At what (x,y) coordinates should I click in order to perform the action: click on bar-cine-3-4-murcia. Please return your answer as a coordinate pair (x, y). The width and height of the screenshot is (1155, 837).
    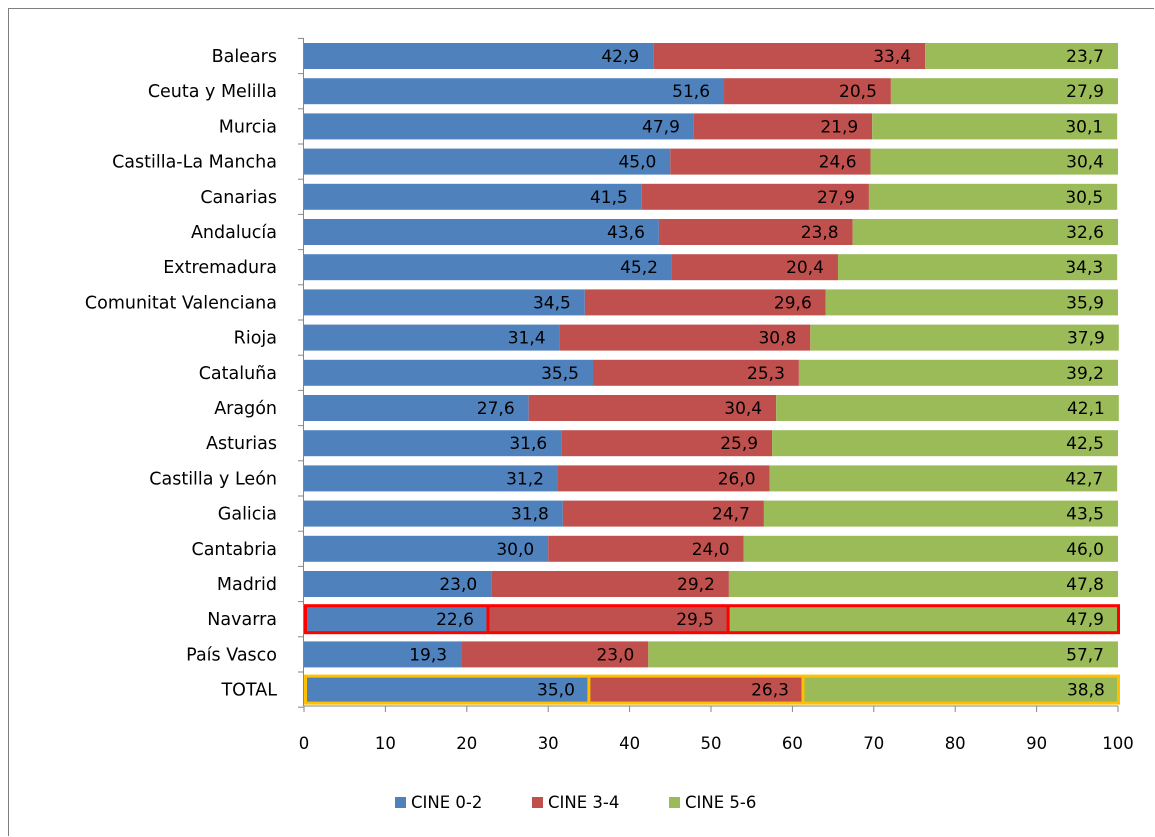
    Looking at the image, I should click on (783, 126).